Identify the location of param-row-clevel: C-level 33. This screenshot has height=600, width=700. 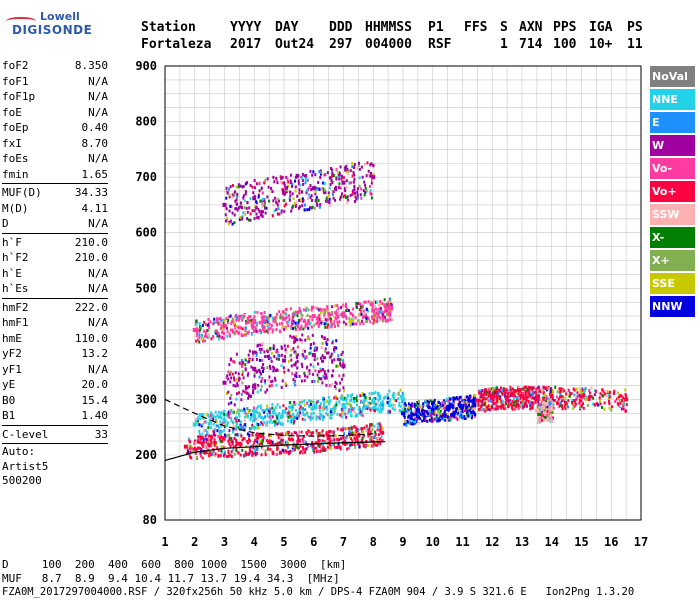
(55, 435).